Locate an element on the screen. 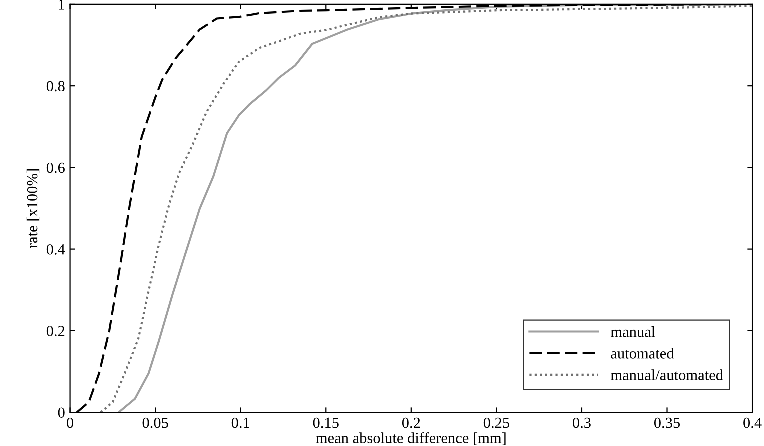 The image size is (764, 446). y-tick-label: 0.6 is located at coordinates (55, 168).